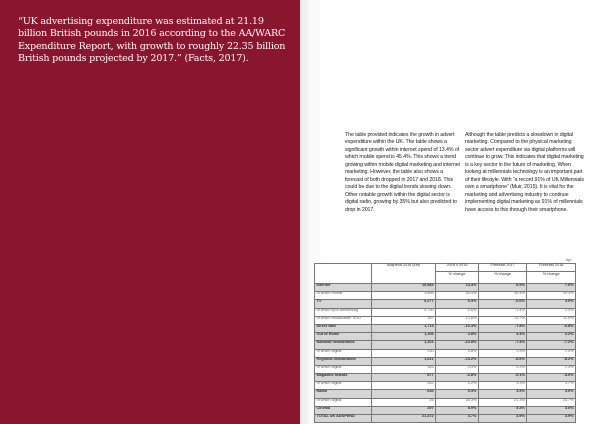 The image size is (600, 424). Describe the element at coordinates (403, 378) in the screenshot. I see `table-cell: 877` at that location.